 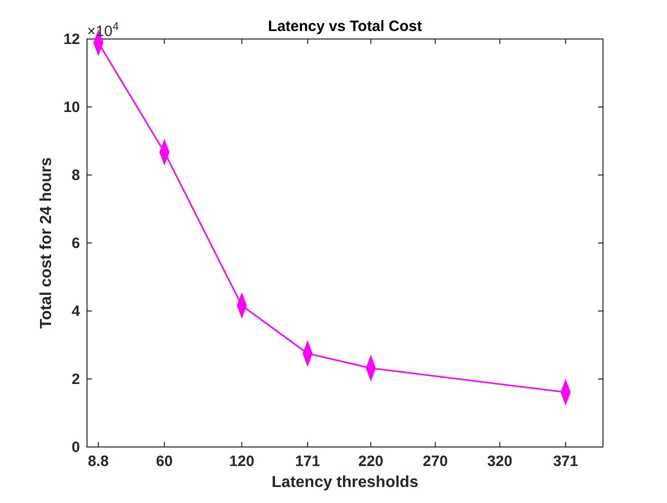 I want to click on x-tick-label: 8.8, so click(x=98, y=461).